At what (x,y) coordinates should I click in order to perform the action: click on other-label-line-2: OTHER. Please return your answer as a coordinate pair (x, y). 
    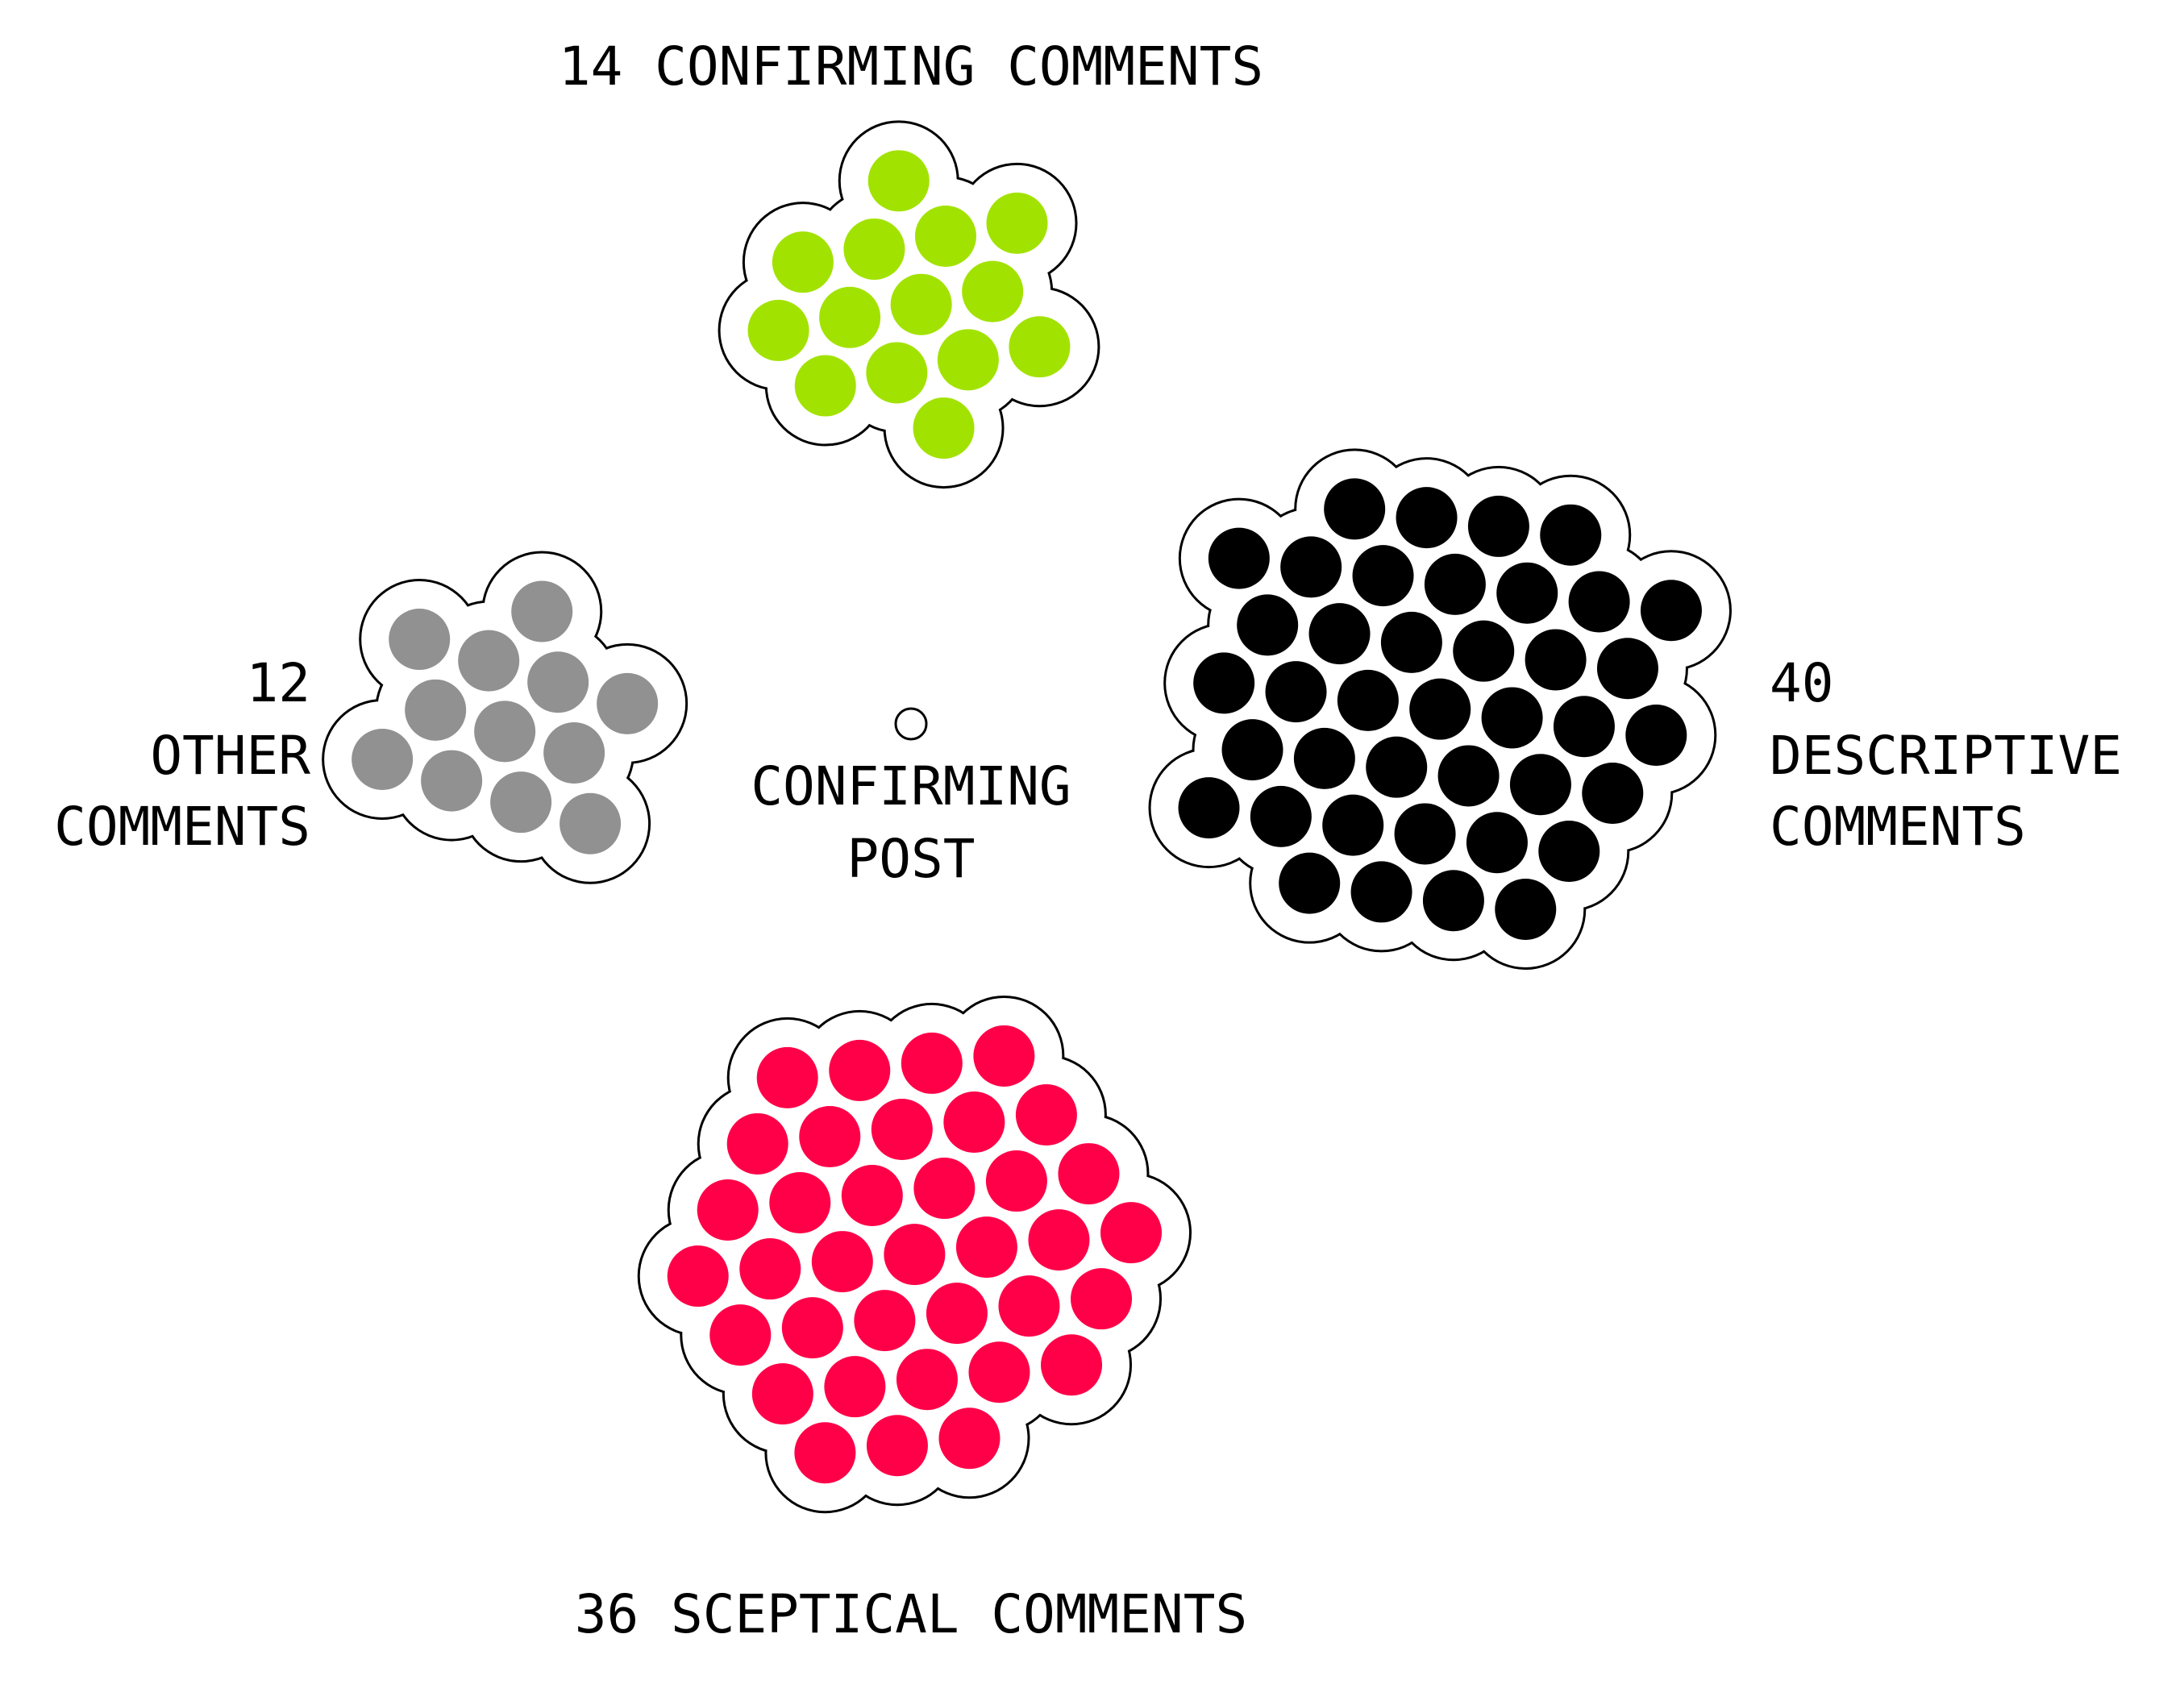
    Looking at the image, I should click on (230, 756).